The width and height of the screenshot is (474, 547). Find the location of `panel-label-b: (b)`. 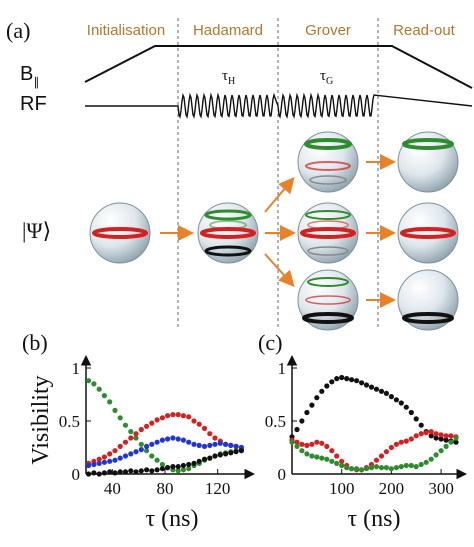

panel-label-b: (b) is located at coordinates (35, 342).